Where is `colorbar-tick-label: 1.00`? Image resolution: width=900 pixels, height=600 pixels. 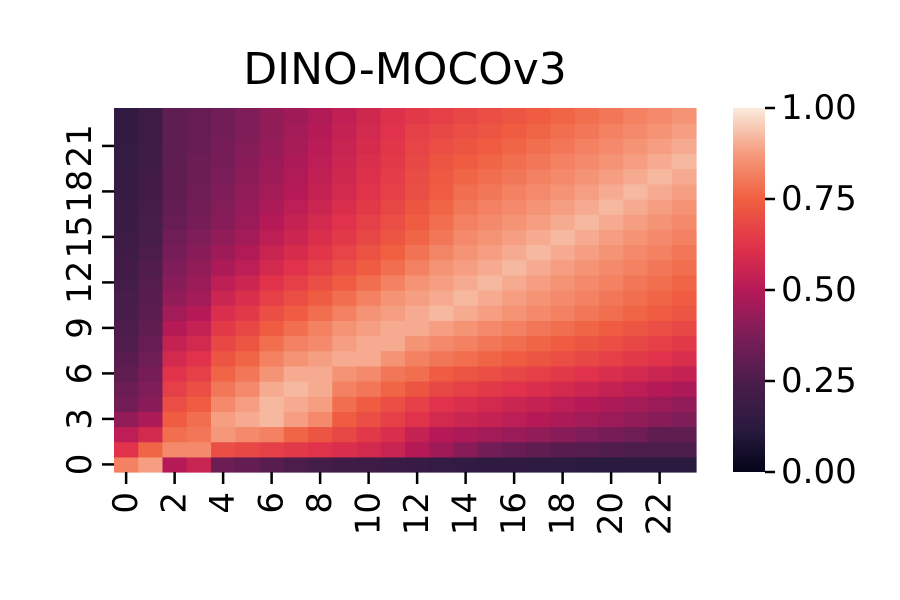
colorbar-tick-label: 1.00 is located at coordinates (819, 108).